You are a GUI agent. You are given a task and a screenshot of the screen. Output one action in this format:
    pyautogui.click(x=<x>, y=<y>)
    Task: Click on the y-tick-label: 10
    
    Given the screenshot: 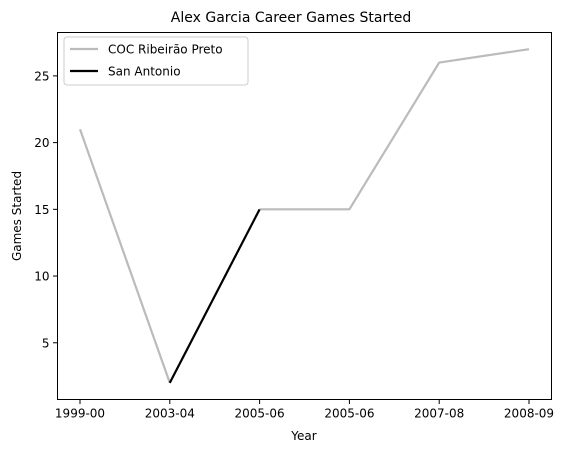 What is the action you would take?
    pyautogui.click(x=41, y=277)
    